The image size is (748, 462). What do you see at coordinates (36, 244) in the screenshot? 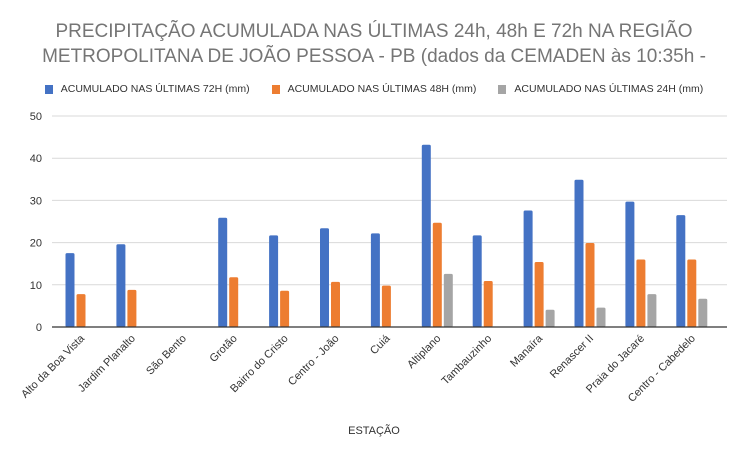
I see `y-tick-label: 20` at bounding box center [36, 244].